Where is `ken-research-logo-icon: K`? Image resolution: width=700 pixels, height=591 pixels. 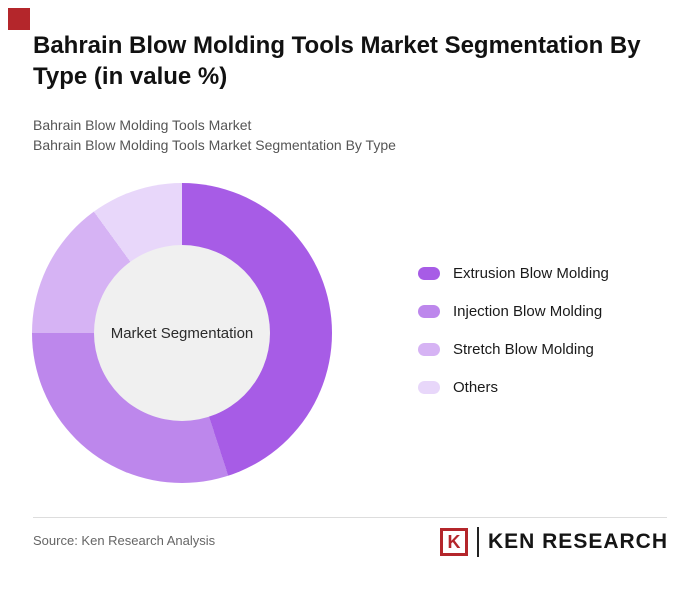 ken-research-logo-icon: K is located at coordinates (453, 542).